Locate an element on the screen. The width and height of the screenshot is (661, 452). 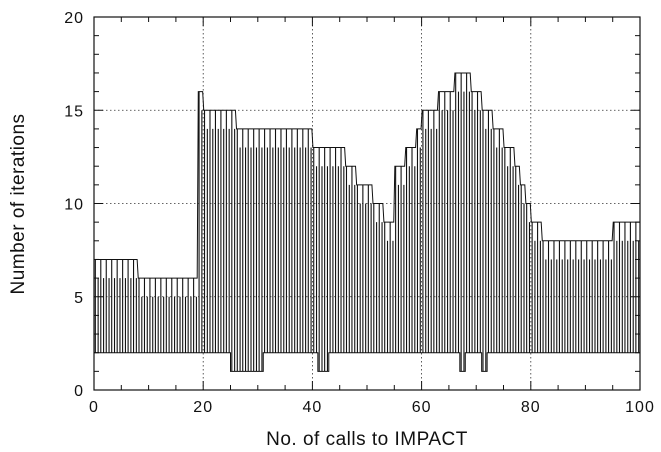
x-tick-label: 100 is located at coordinates (640, 407).